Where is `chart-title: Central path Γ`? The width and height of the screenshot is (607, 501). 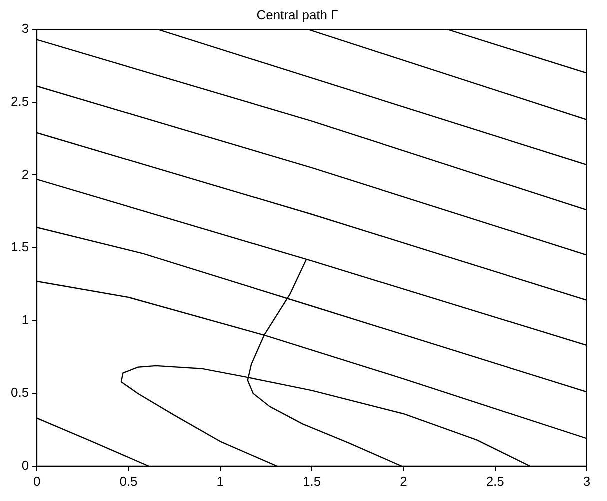
chart-title: Central path Γ is located at coordinates (297, 14).